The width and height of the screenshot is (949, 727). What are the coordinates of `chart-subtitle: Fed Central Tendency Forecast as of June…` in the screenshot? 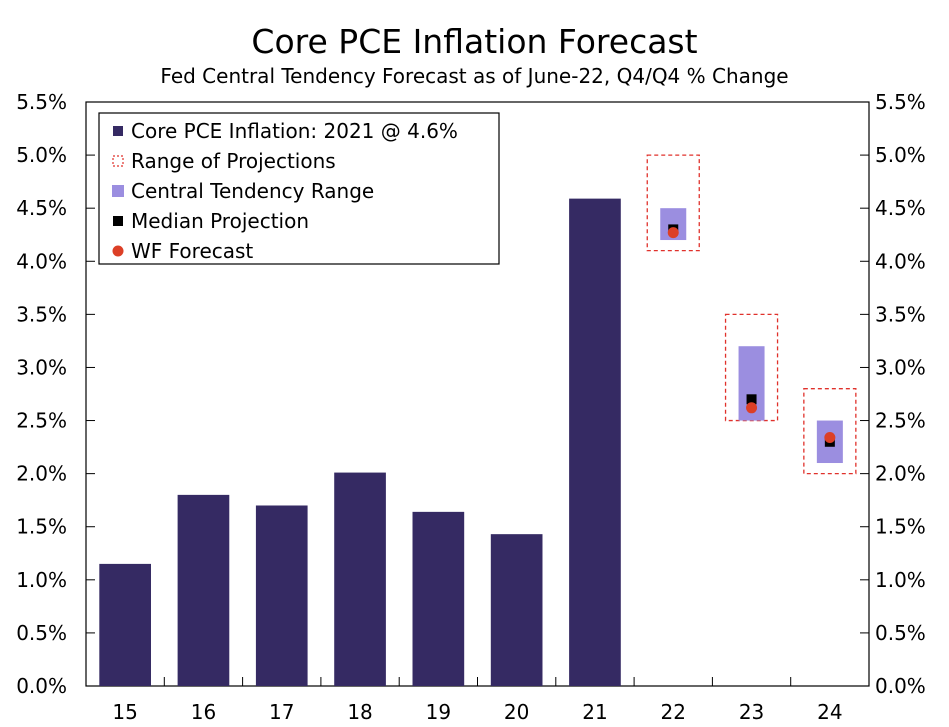 It's located at (474, 76).